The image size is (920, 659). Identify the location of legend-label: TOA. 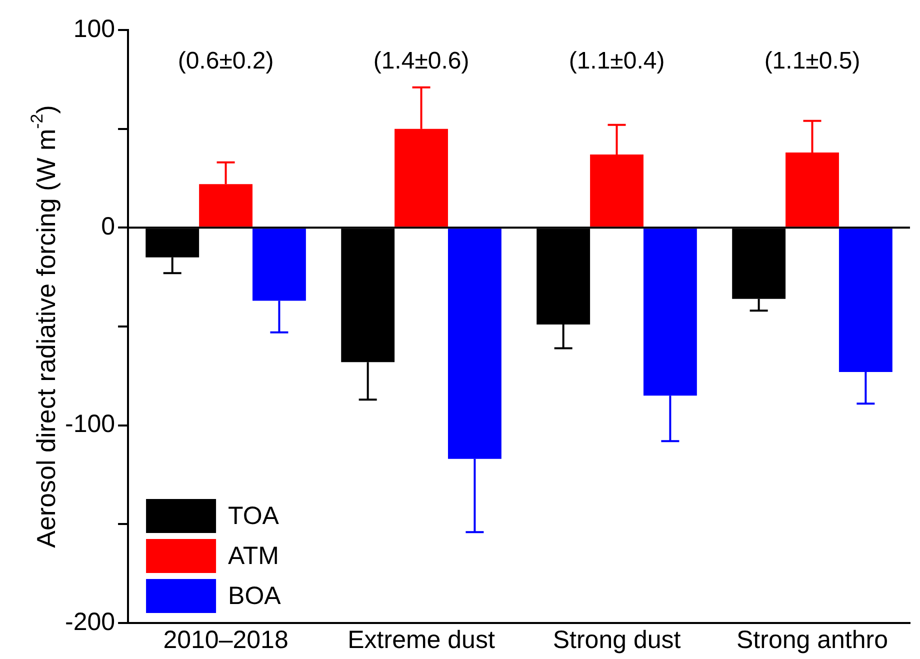
(254, 516).